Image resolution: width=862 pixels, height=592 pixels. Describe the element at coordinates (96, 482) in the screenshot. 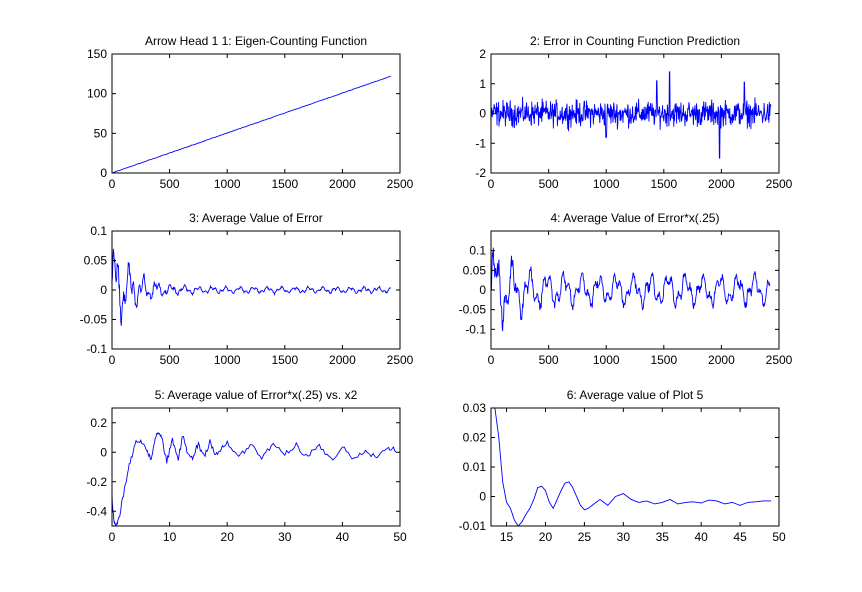

I see `y-tick-label: -0.2` at that location.